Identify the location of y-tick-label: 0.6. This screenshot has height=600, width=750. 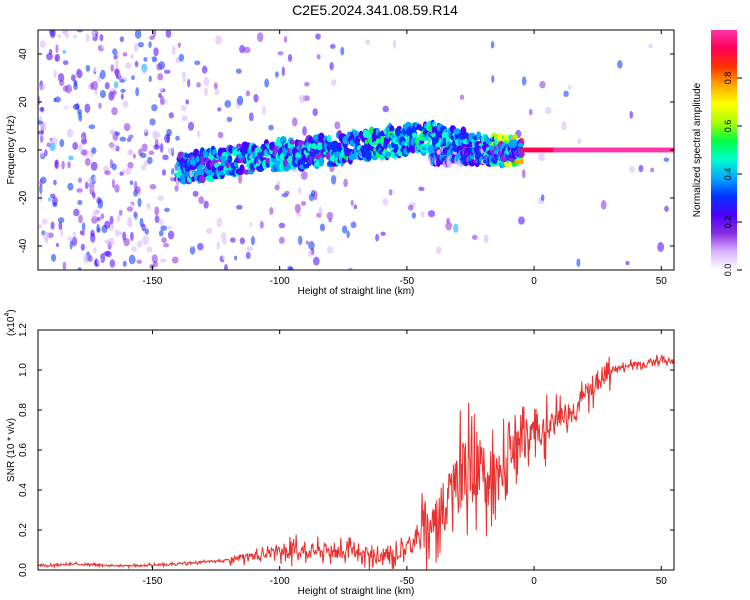
(23, 450).